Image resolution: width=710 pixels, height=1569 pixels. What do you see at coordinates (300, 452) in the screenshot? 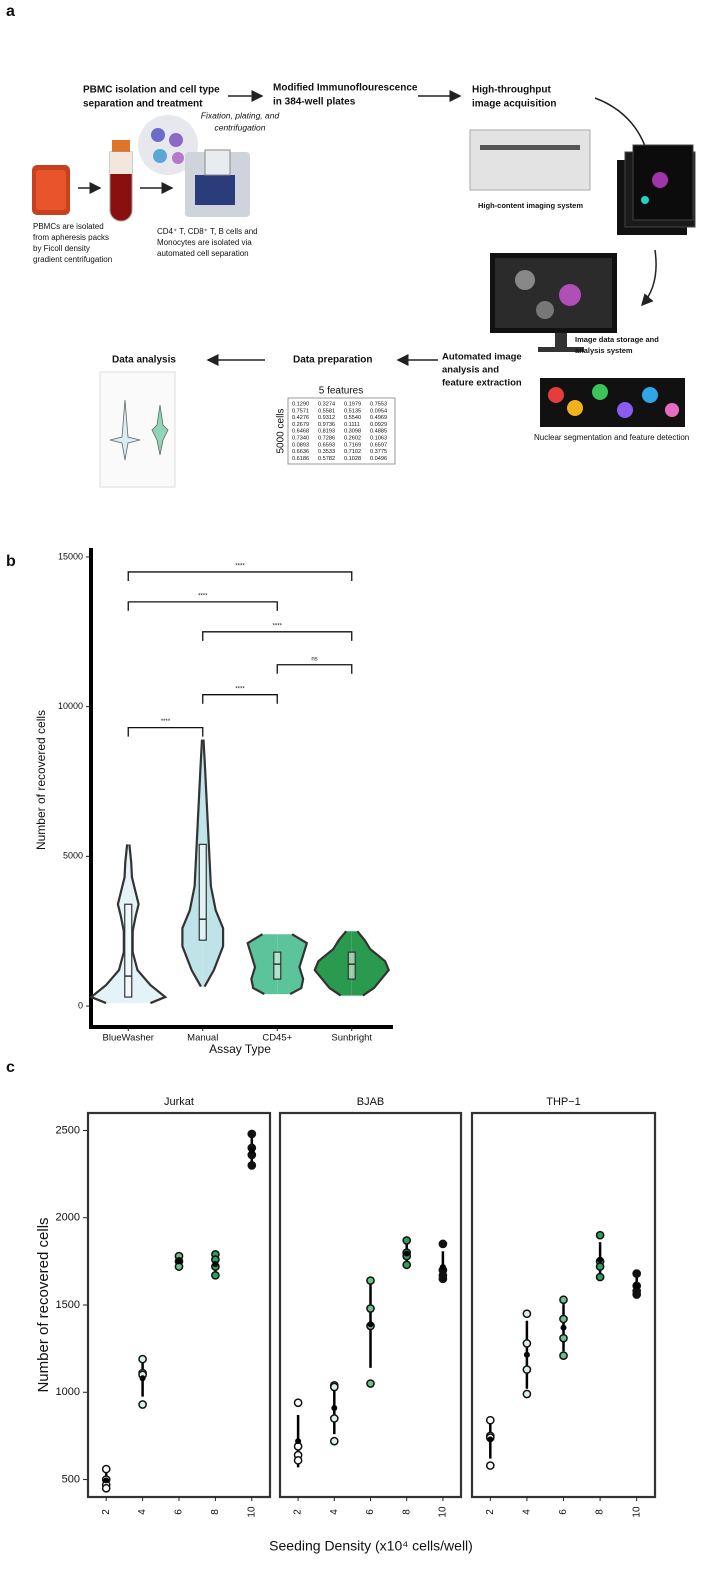
I see `matrix-cell: 0.6636` at bounding box center [300, 452].